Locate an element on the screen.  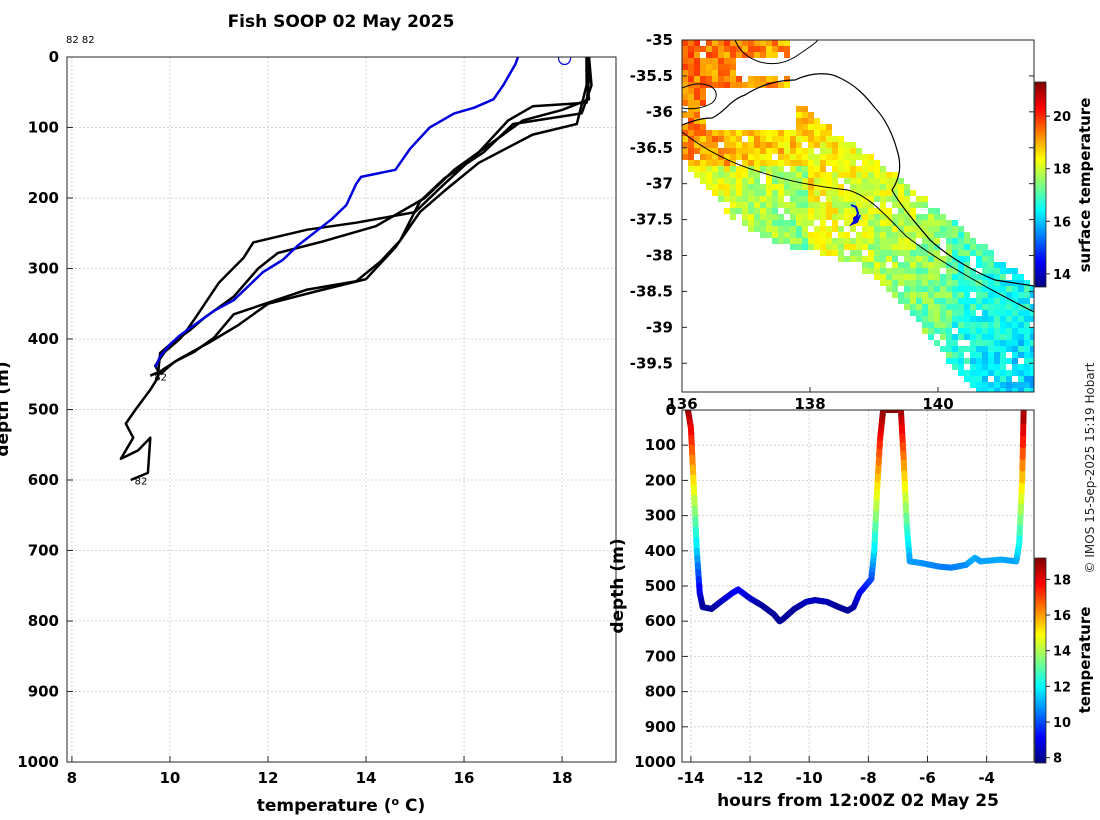
sst-colorbar is located at coordinates (1040, 184).